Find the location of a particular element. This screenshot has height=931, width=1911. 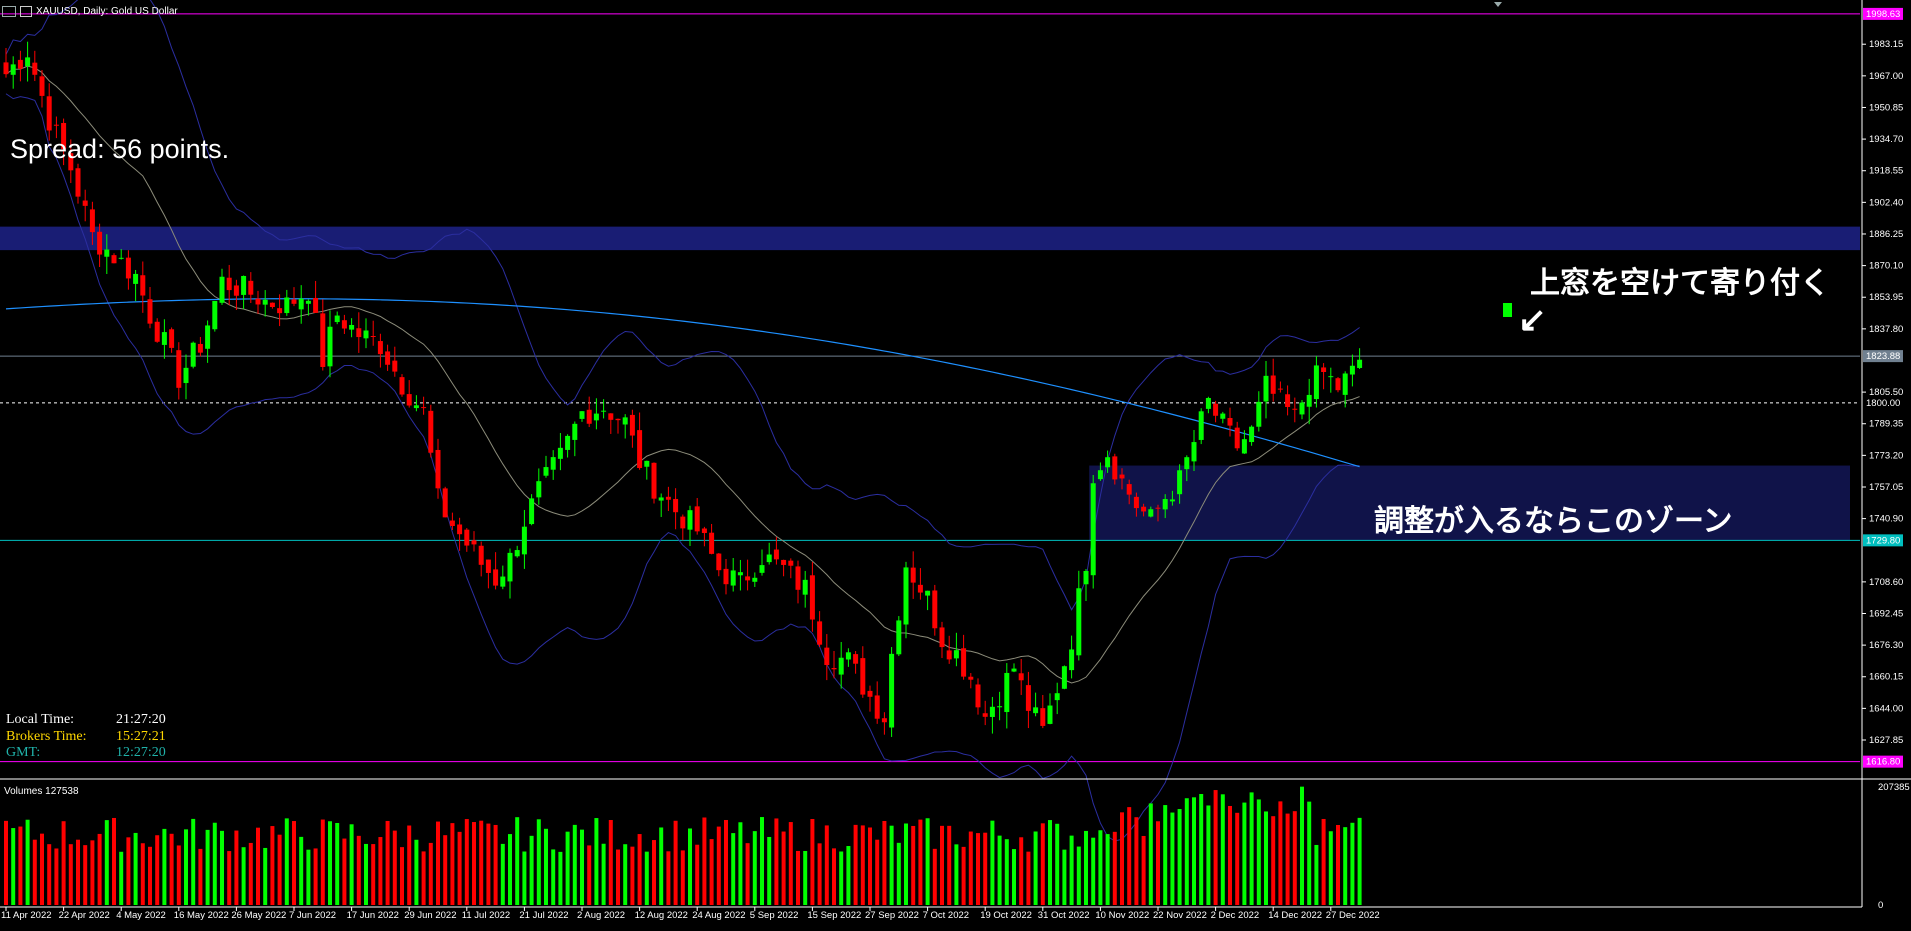

clock-gmt-value: 12:27:20 is located at coordinates (141, 752).